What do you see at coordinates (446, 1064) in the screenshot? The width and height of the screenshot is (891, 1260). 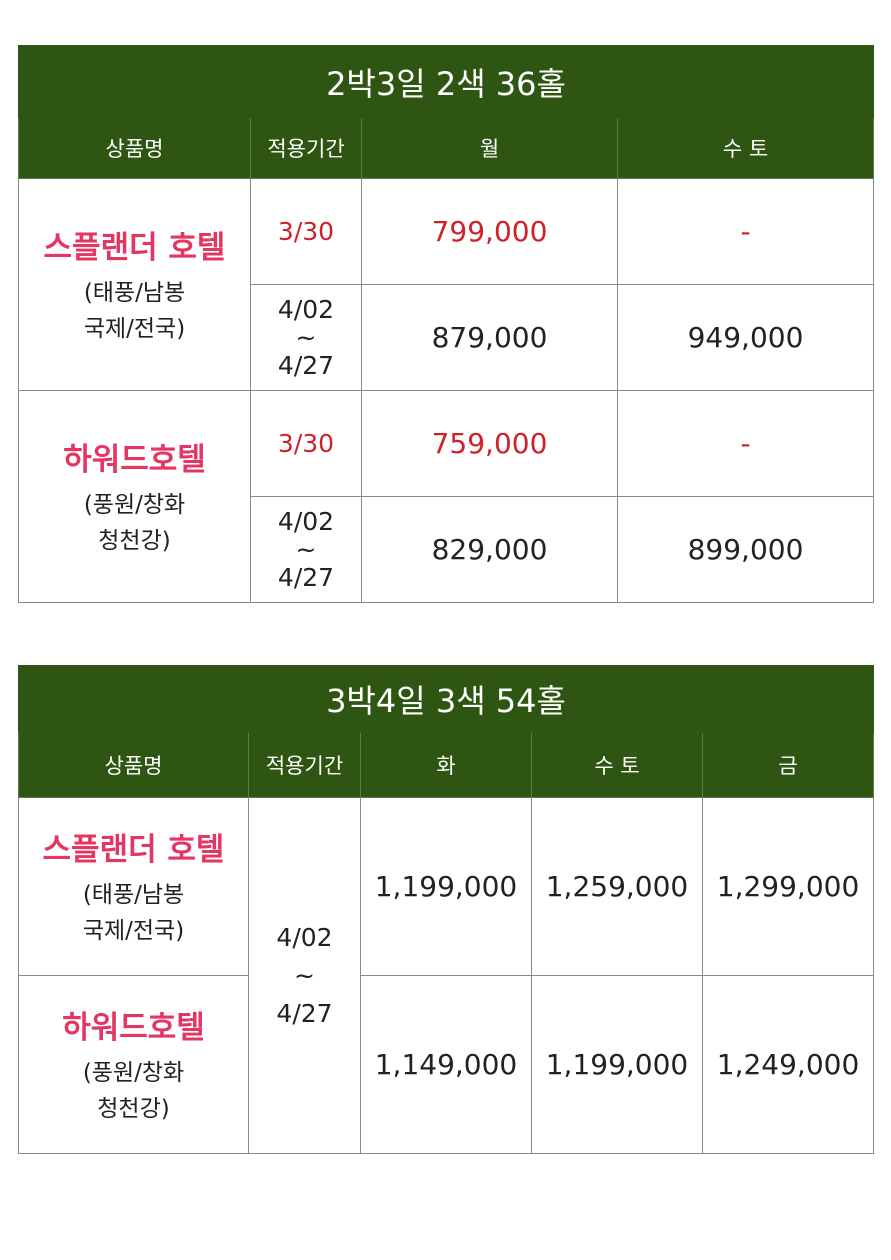 I see `price: 1,149,000` at bounding box center [446, 1064].